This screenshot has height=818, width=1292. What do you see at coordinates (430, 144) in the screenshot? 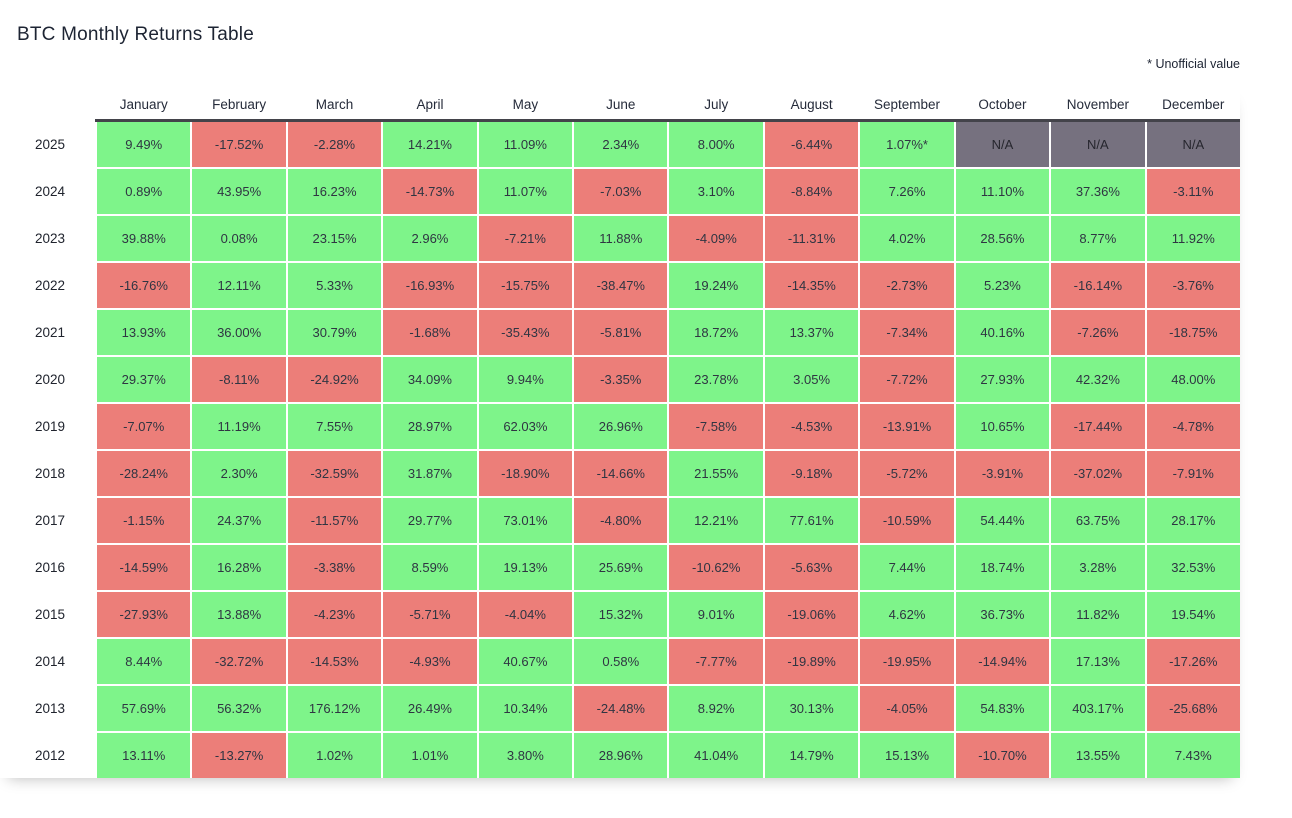
I see `return-cell-2025-april: 14.21%` at bounding box center [430, 144].